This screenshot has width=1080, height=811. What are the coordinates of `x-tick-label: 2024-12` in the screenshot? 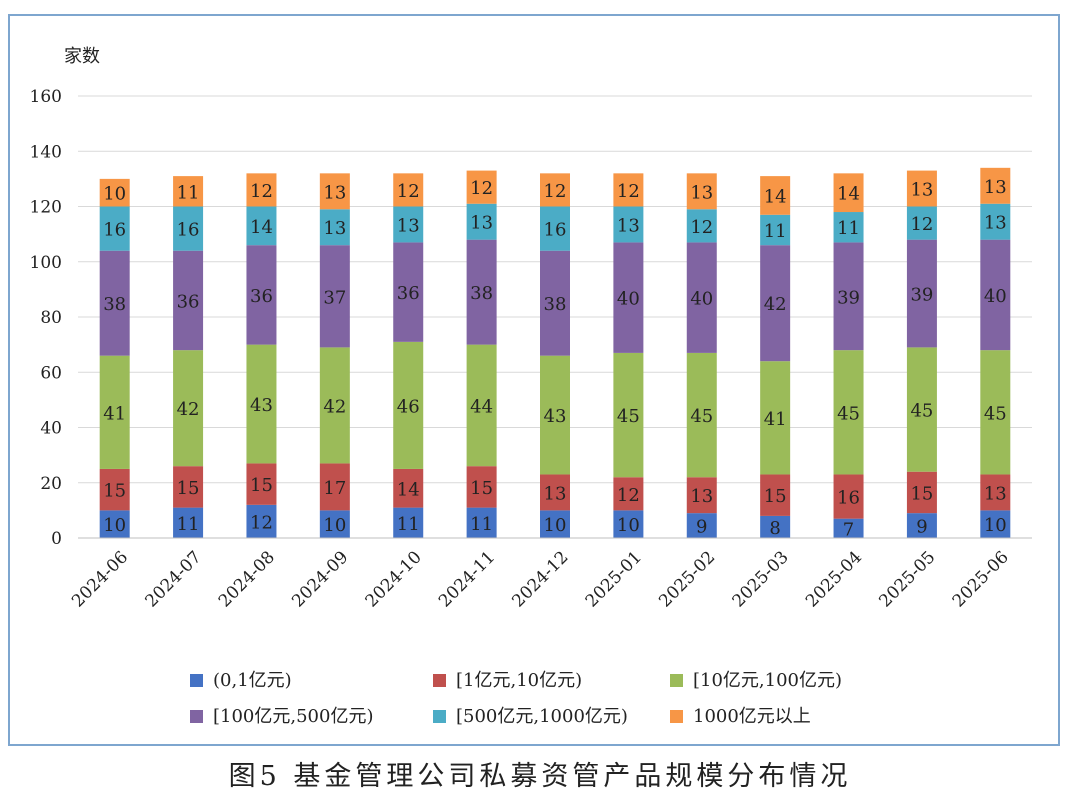 It's located at (540, 579).